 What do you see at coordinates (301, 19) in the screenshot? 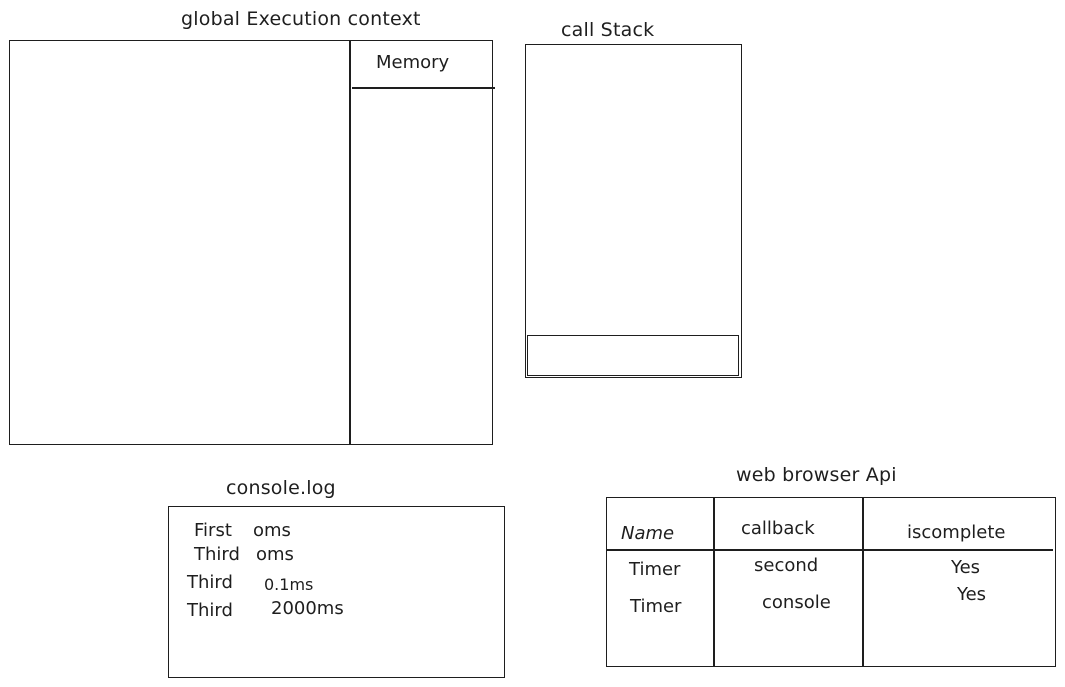
I see `gec-title: global Execution context` at bounding box center [301, 19].